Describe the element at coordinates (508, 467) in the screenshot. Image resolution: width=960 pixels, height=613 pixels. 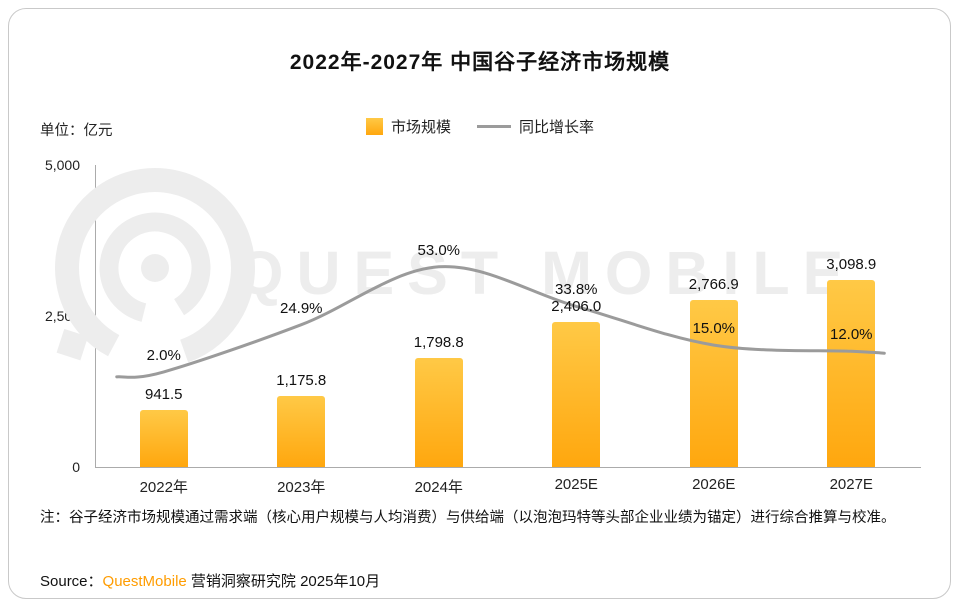
I see `x-axis-line` at that location.